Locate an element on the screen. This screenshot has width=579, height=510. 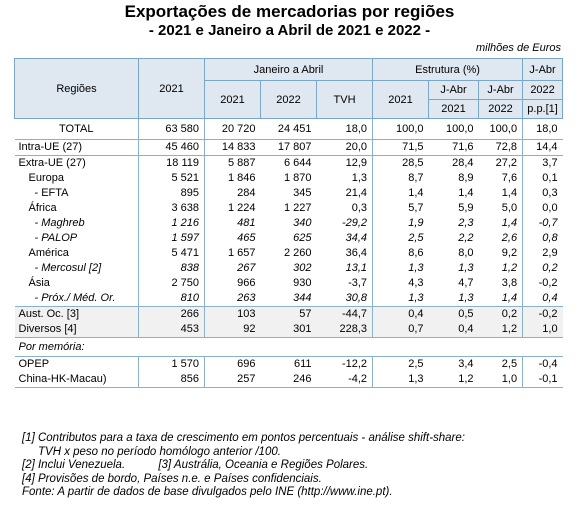
header-pp-2022: 2022 is located at coordinates (543, 90).